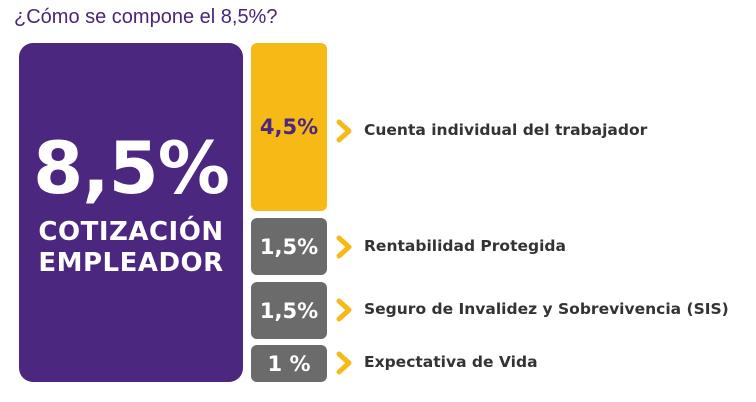 This screenshot has height=402, width=756. What do you see at coordinates (451, 362) in the screenshot?
I see `component-label: Expectativa de Vida` at bounding box center [451, 362].